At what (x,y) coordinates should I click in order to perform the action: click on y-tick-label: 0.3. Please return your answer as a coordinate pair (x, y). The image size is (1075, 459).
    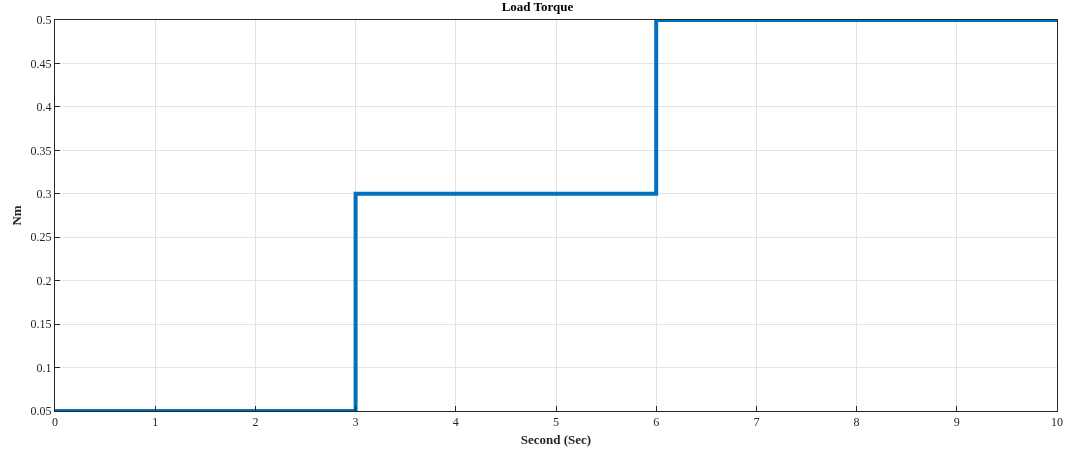
    Looking at the image, I should click on (44, 193).